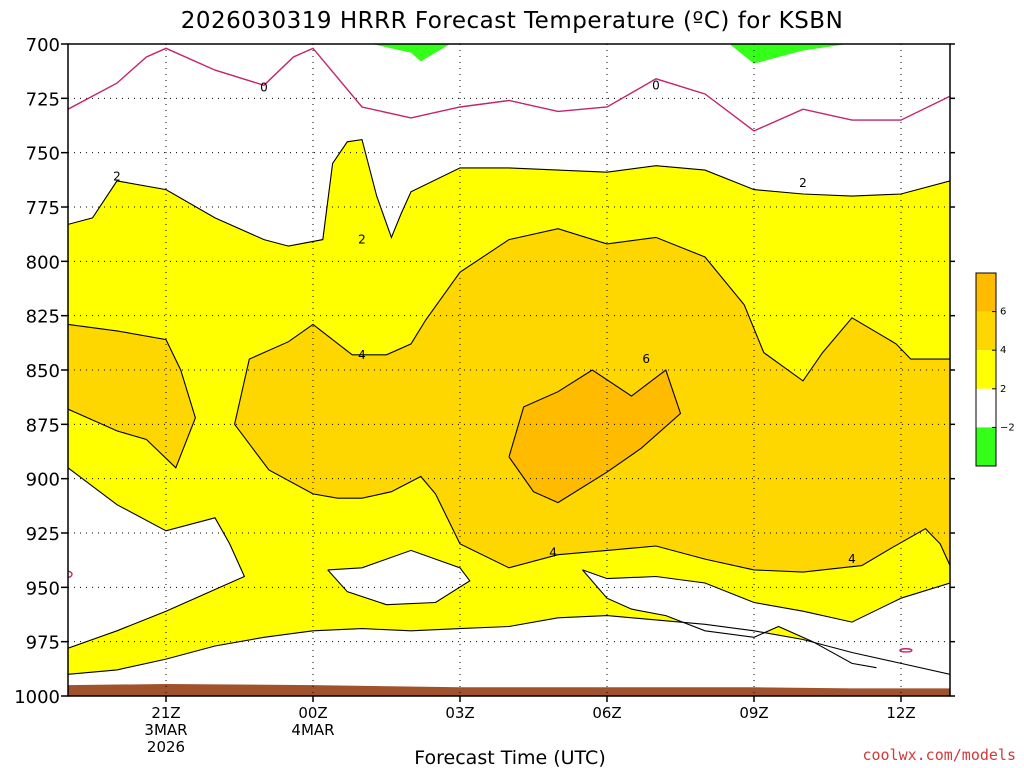 This screenshot has height=768, width=1024. What do you see at coordinates (459, 713) in the screenshot?
I see `x-tick-label: 03Z` at bounding box center [459, 713].